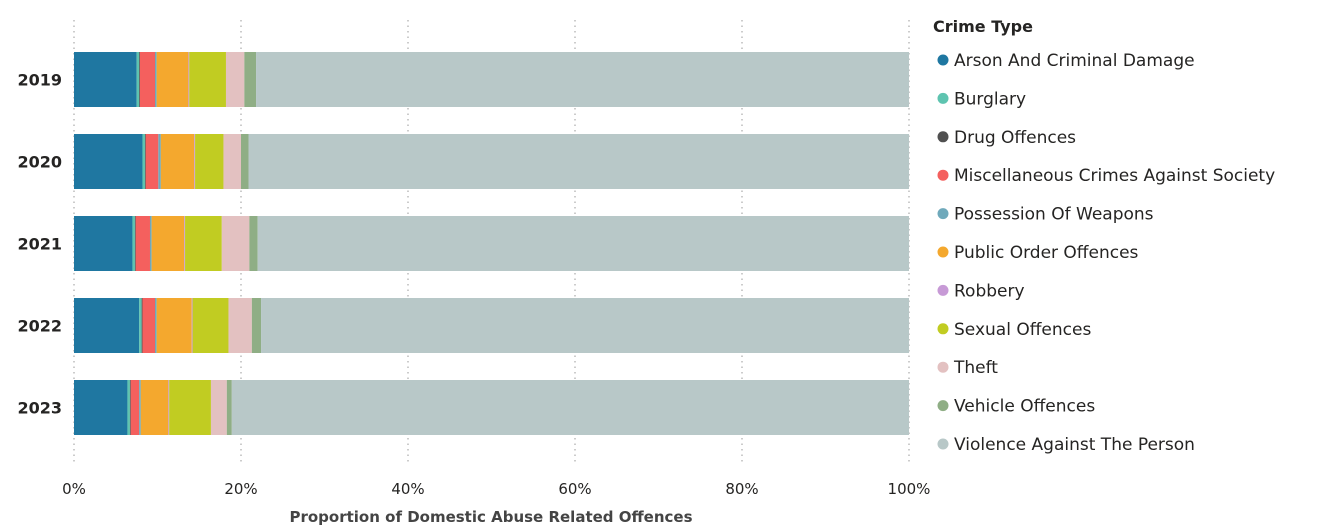 The image size is (1319, 528). What do you see at coordinates (741, 489) in the screenshot?
I see `x-tick-label: 80%` at bounding box center [741, 489].